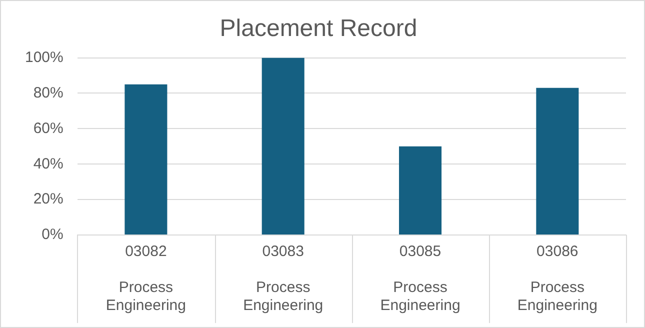 Image resolution: width=645 pixels, height=328 pixels. Describe the element at coordinates (48, 93) in the screenshot. I see `y-tick-label: 80%` at that location.